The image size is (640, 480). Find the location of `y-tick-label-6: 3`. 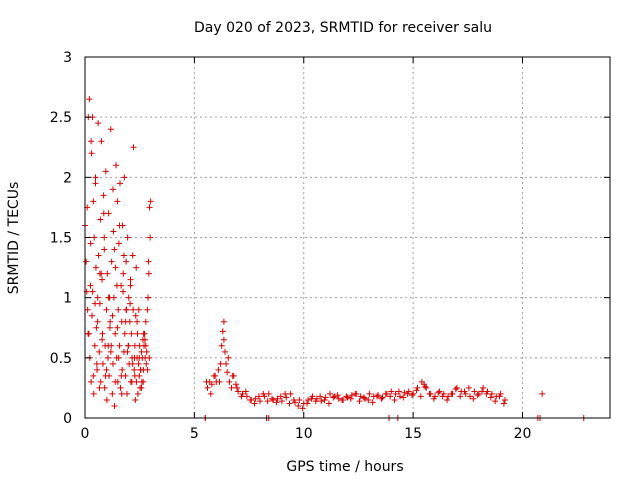

y-tick-label-6: 3 is located at coordinates (67, 58).